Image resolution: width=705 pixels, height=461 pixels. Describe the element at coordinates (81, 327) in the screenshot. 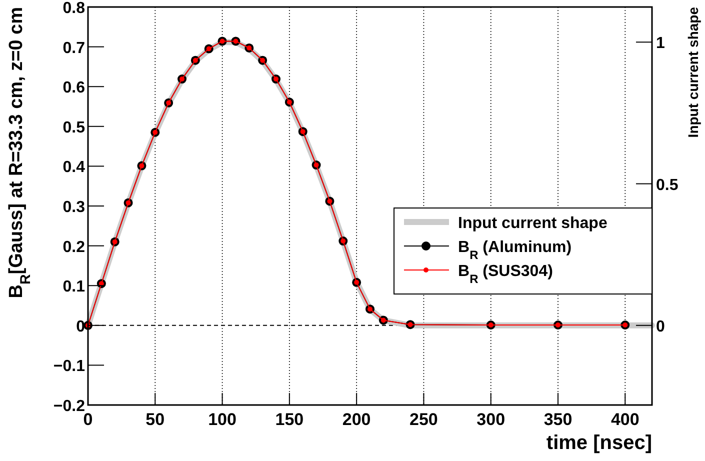

I see `y-tick-label: 0` at that location.